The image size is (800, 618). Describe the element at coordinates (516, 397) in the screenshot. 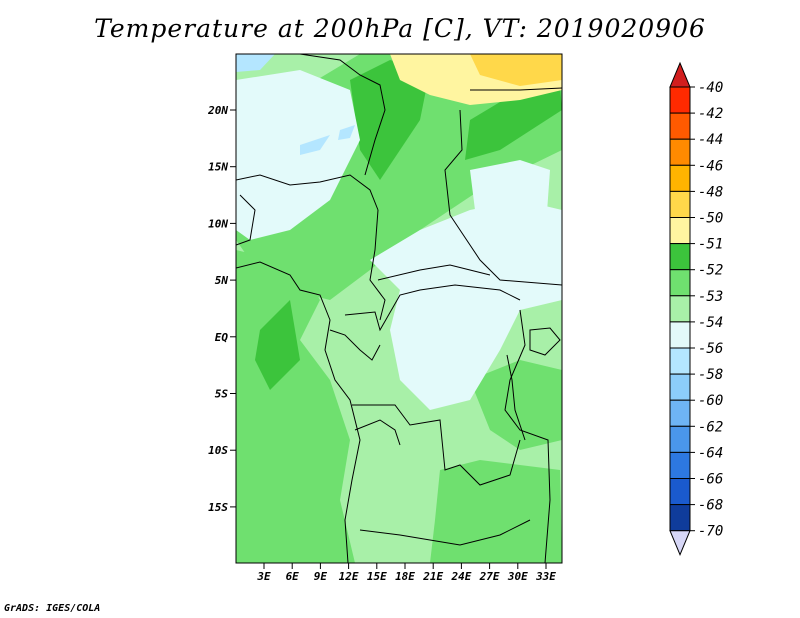

I see `border-lake-tanganyika` at that location.